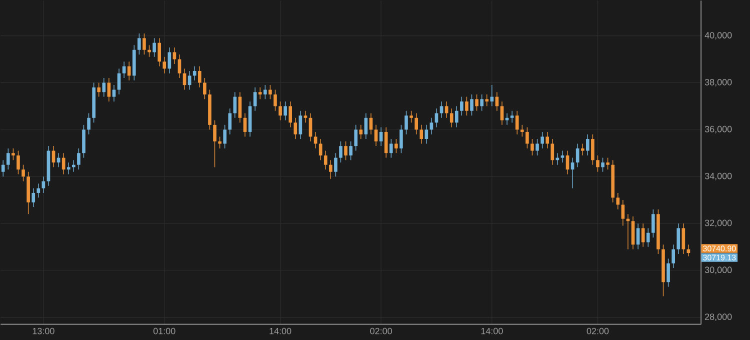 The image size is (750, 340). I want to click on y-tick-label: 32,000, so click(718, 224).